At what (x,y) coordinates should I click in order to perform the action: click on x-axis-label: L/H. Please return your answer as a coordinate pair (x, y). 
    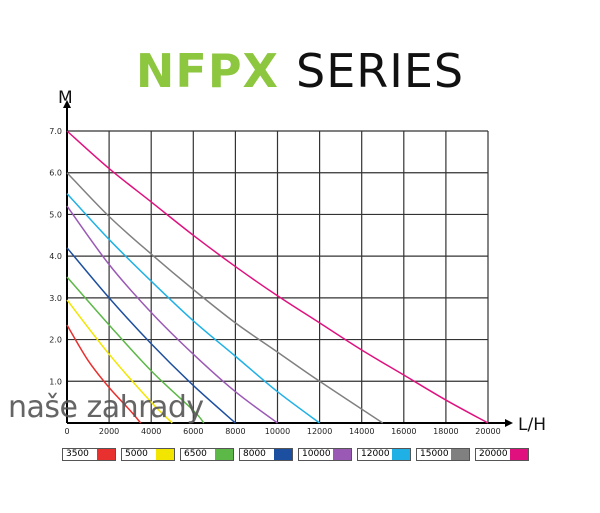
    Looking at the image, I should click on (532, 425).